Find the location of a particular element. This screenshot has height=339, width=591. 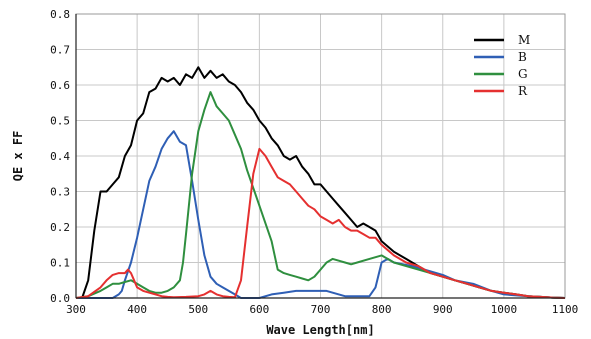

y-tick-label: 0.6 is located at coordinates (60, 85).